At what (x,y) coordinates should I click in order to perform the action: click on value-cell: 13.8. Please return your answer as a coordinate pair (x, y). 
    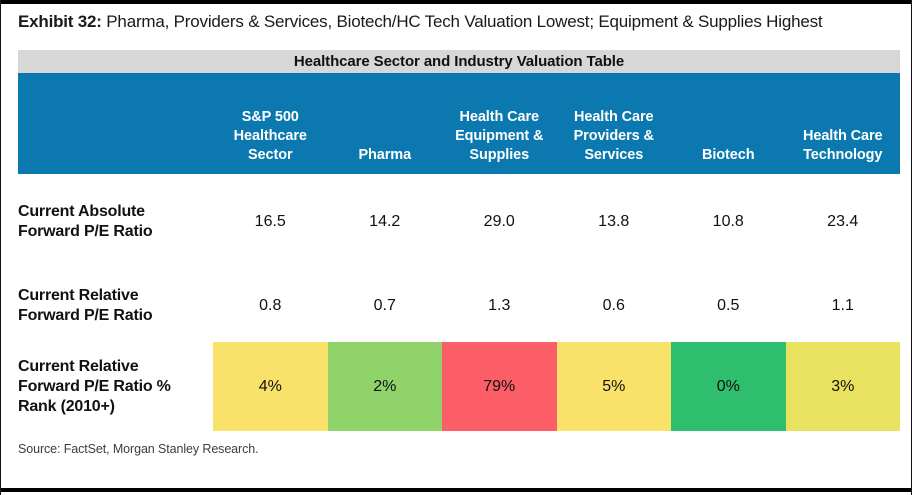
    Looking at the image, I should click on (614, 221).